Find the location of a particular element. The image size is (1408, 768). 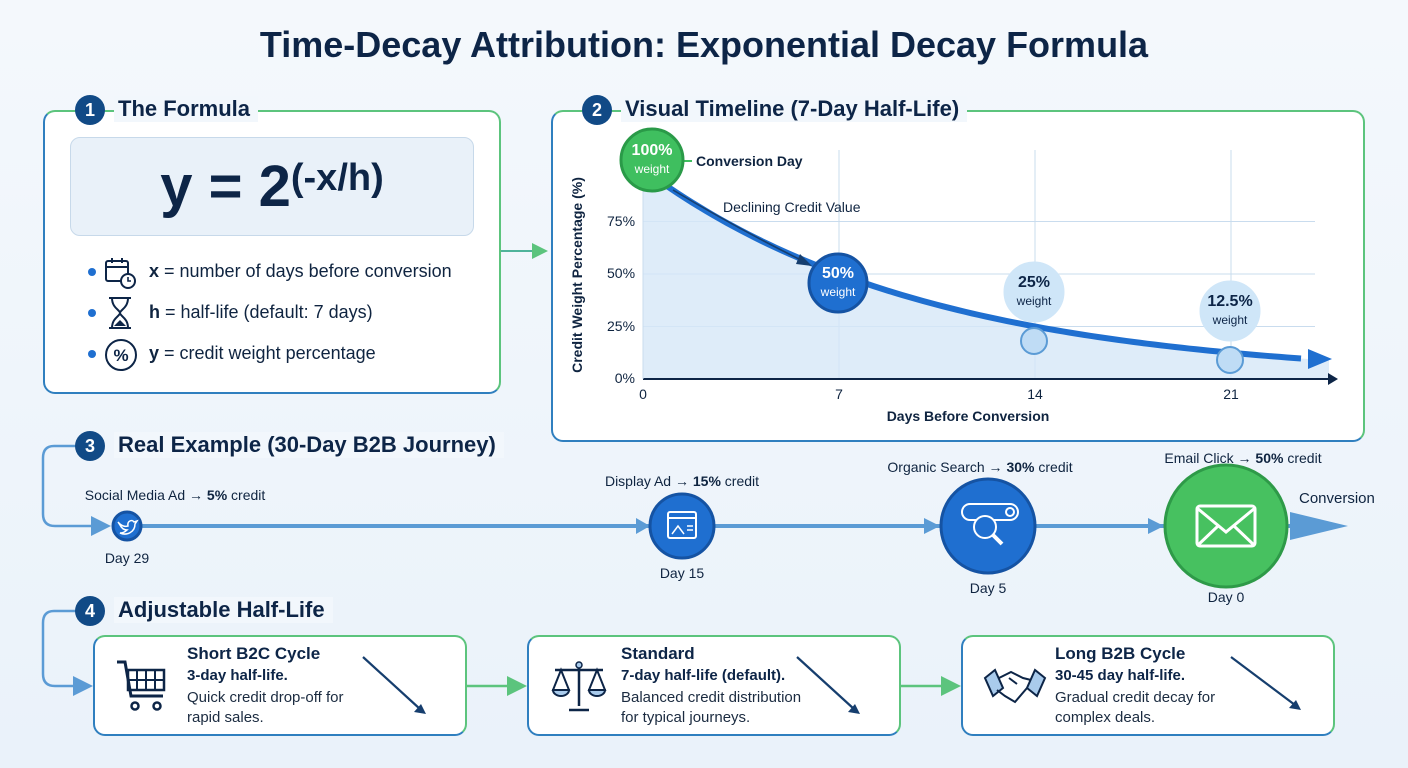

card-subtitle: 3-day half-life. is located at coordinates (237, 675).